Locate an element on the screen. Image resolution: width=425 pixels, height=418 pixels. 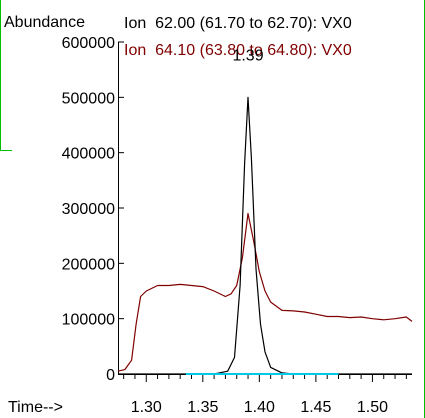
peak-label: 1.39 is located at coordinates (247, 55).